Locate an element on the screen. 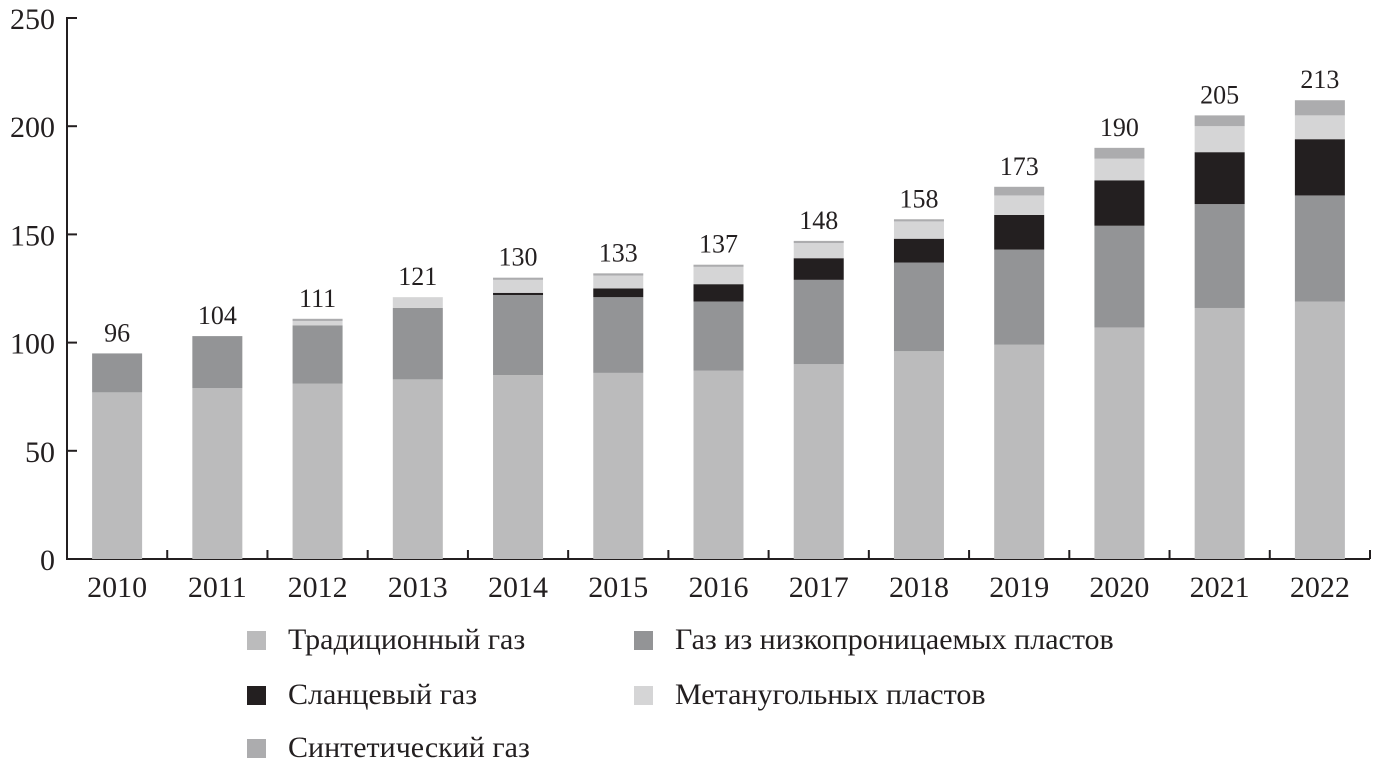  total-label-2018: 158 is located at coordinates (918, 198).